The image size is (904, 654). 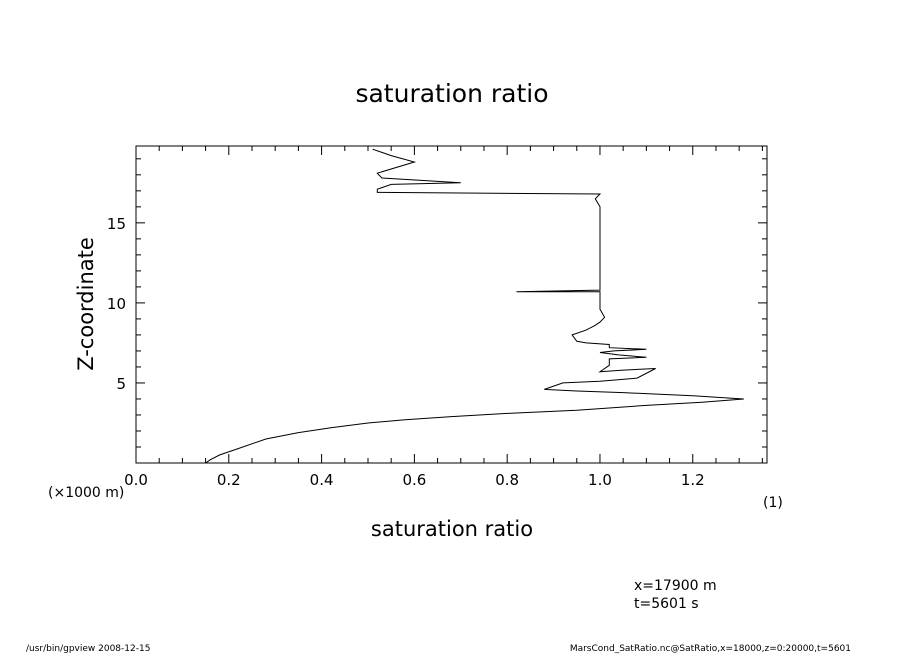 I want to click on x-tick-label: 0.4, so click(x=322, y=480).